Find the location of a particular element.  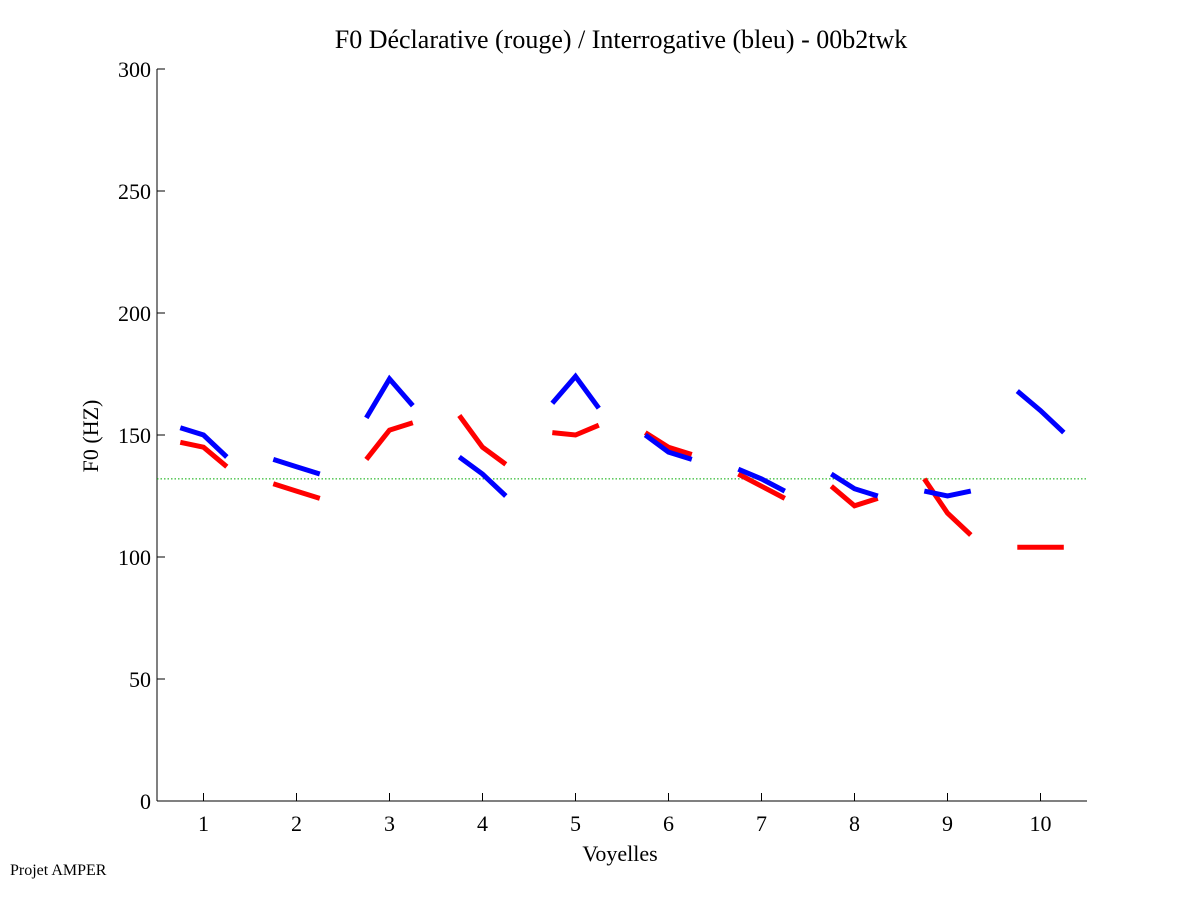

x-tick-label: 7 is located at coordinates (761, 823).